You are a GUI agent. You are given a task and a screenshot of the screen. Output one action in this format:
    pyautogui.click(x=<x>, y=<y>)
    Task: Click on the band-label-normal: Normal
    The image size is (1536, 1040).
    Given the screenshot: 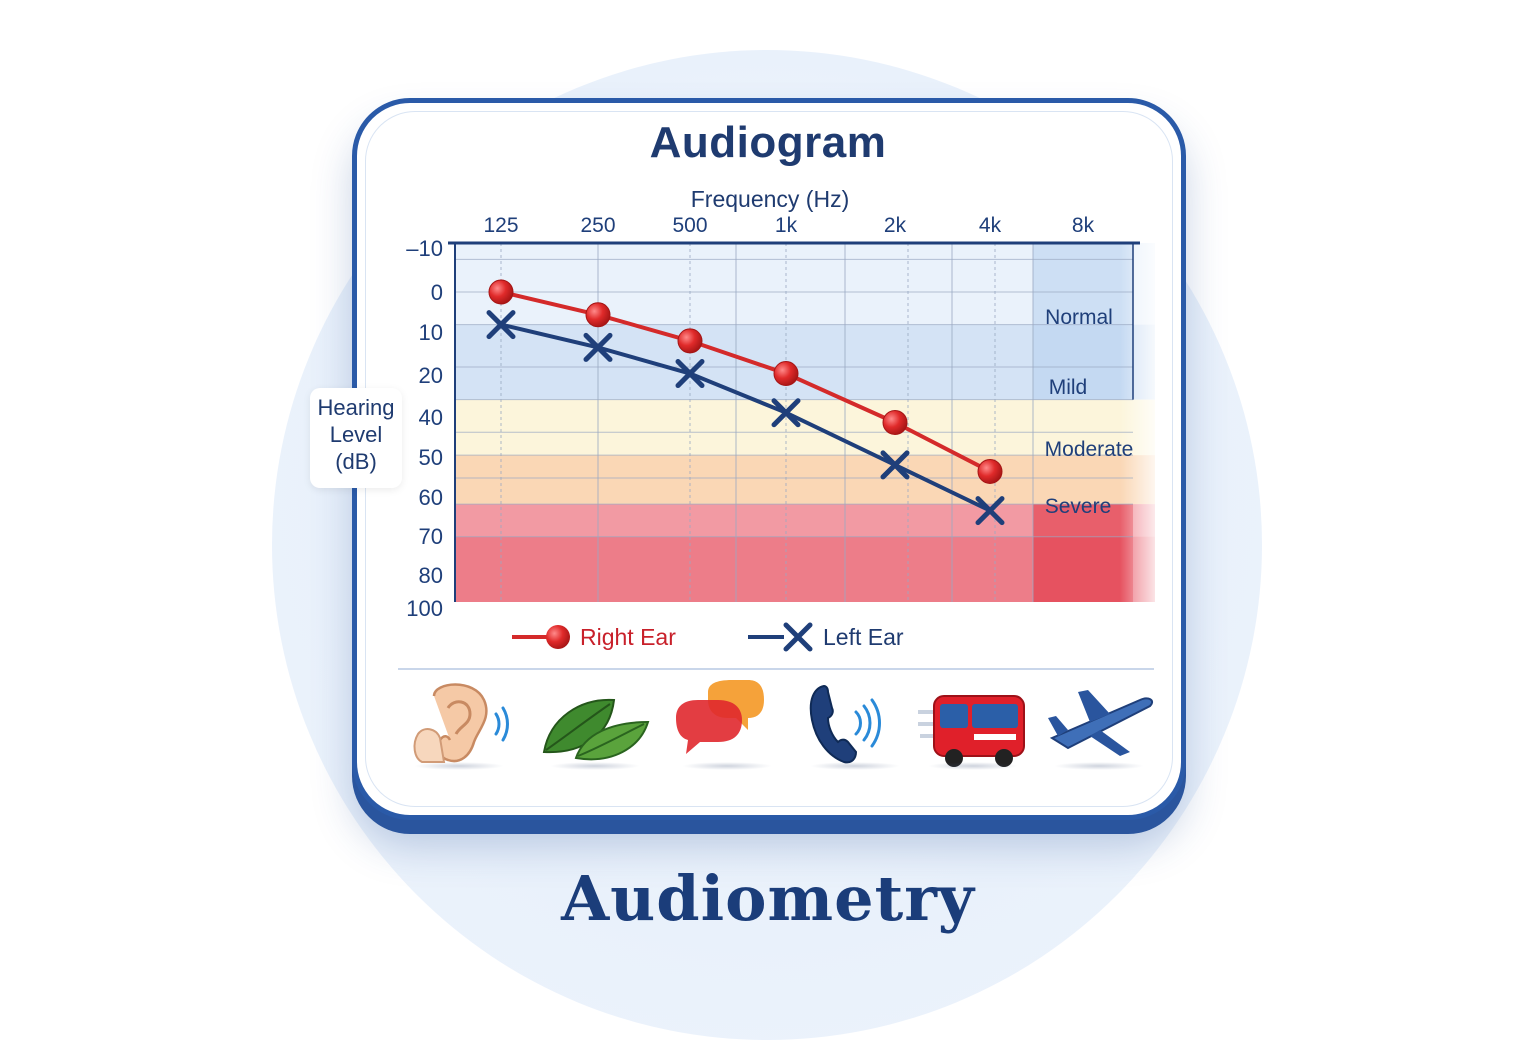 What is the action you would take?
    pyautogui.click(x=1079, y=317)
    